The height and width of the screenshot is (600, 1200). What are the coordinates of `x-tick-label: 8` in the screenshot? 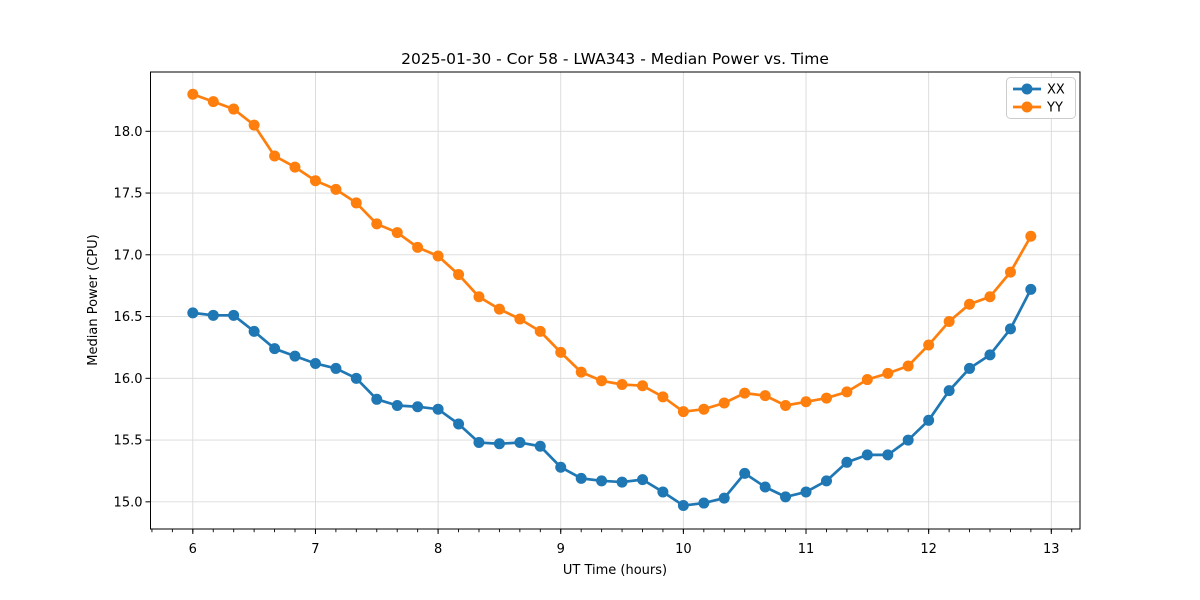 It's located at (438, 549).